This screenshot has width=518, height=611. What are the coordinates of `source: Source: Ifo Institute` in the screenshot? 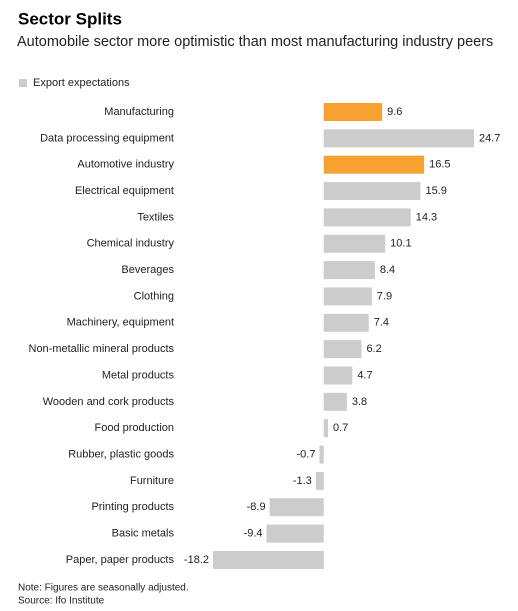 It's located at (61, 601).